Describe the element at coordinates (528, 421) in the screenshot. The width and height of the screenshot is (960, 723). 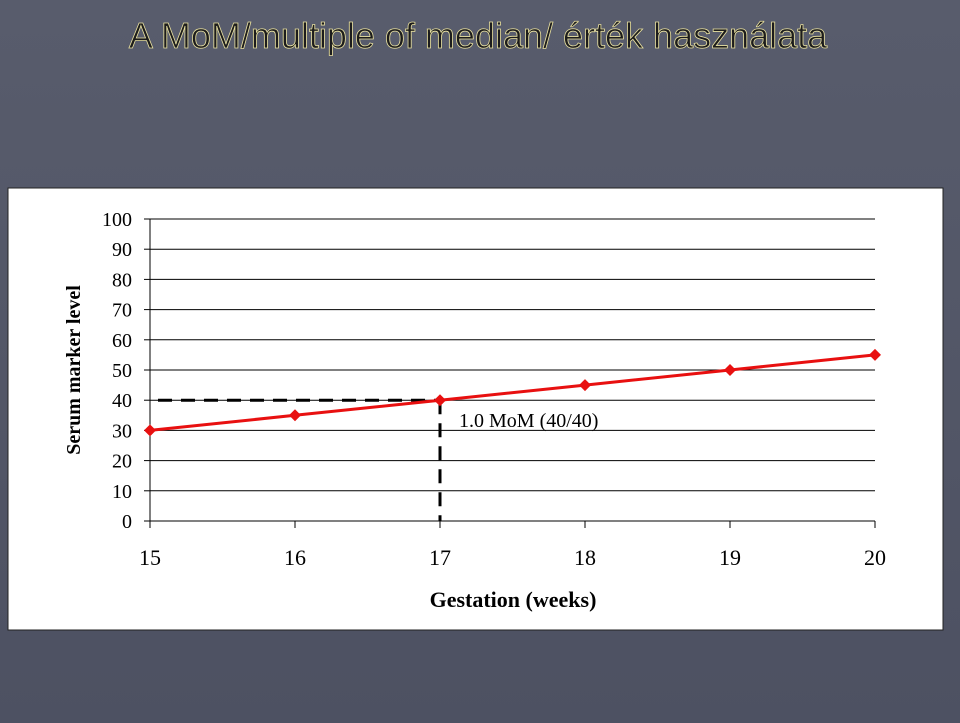
I see `annotation: 1.0 MoM (40/40)` at that location.